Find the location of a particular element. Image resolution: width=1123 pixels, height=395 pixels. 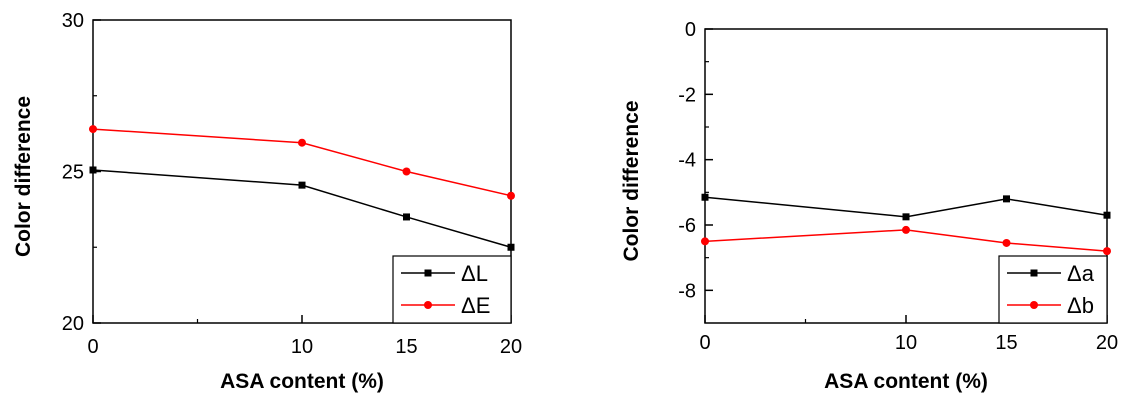

y-tick-label: -8 is located at coordinates (687, 291).